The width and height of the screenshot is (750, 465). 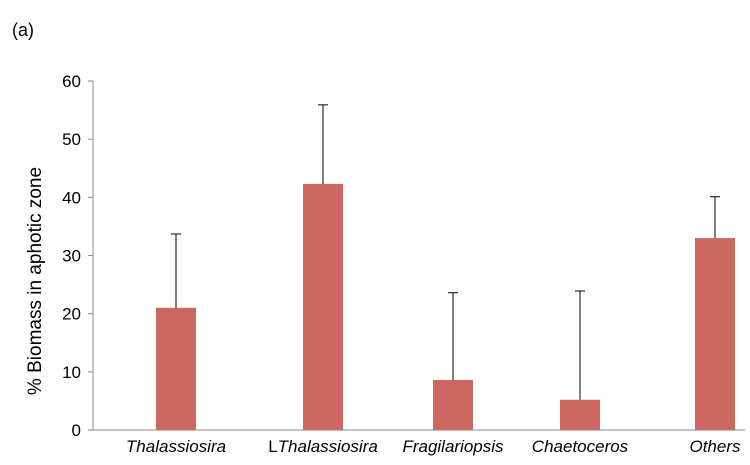 What do you see at coordinates (272, 446) in the screenshot?
I see `x-tick-label-prefix: L` at bounding box center [272, 446].